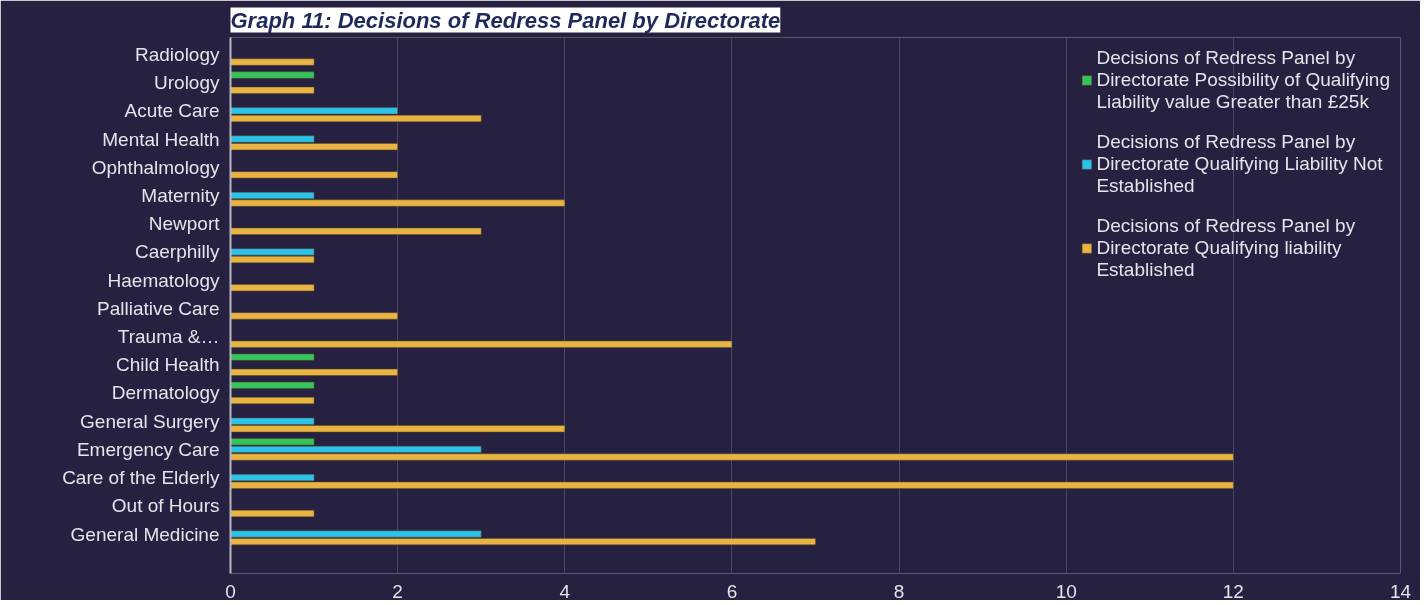 This screenshot has height=605, width=1426. What do you see at coordinates (397, 591) in the screenshot?
I see `x-tick-label: 2` at bounding box center [397, 591].